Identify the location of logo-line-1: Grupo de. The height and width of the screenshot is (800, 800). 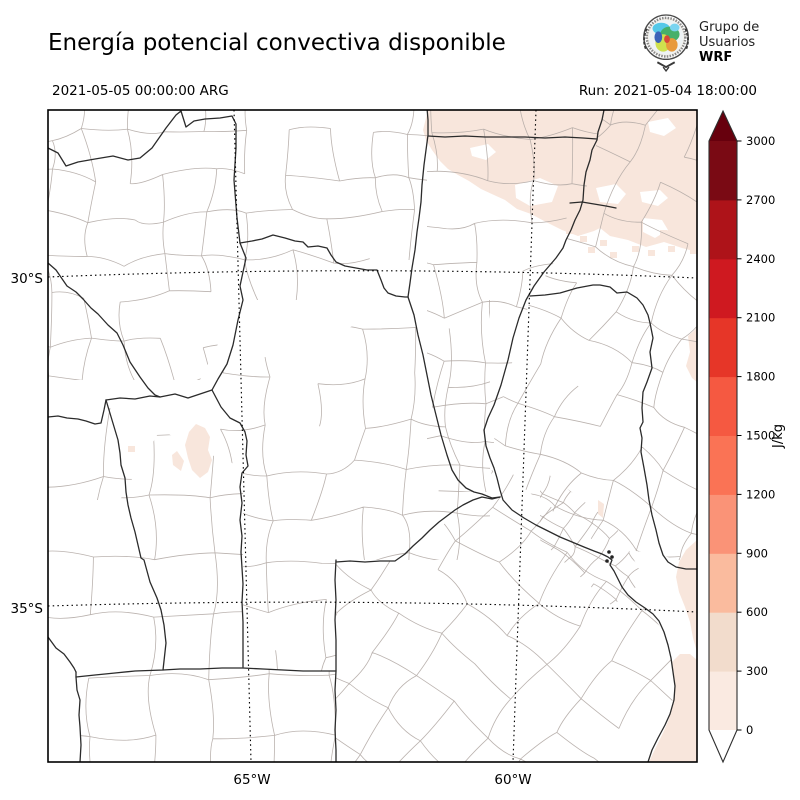
(729, 27).